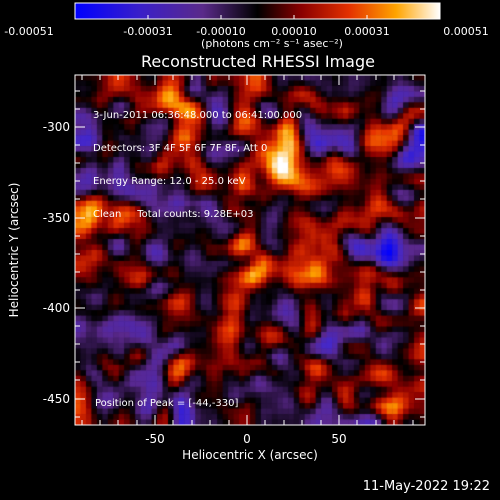  Describe the element at coordinates (221, 31) in the screenshot. I see `colorbar-tick-label: -0.00010` at that location.